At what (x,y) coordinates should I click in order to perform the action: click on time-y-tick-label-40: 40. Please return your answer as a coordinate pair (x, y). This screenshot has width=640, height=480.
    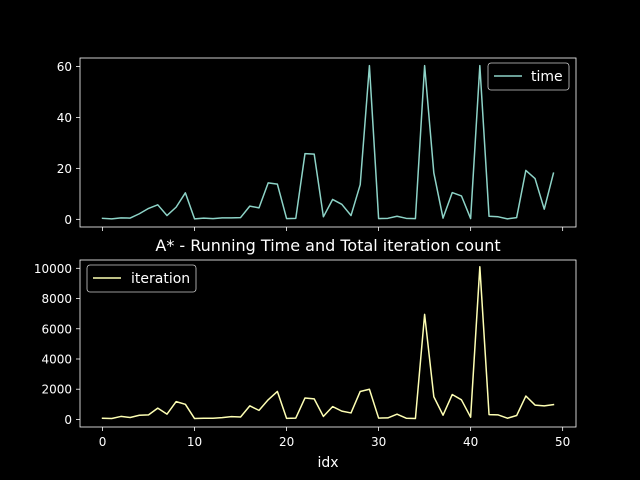
    Looking at the image, I should click on (64, 118).